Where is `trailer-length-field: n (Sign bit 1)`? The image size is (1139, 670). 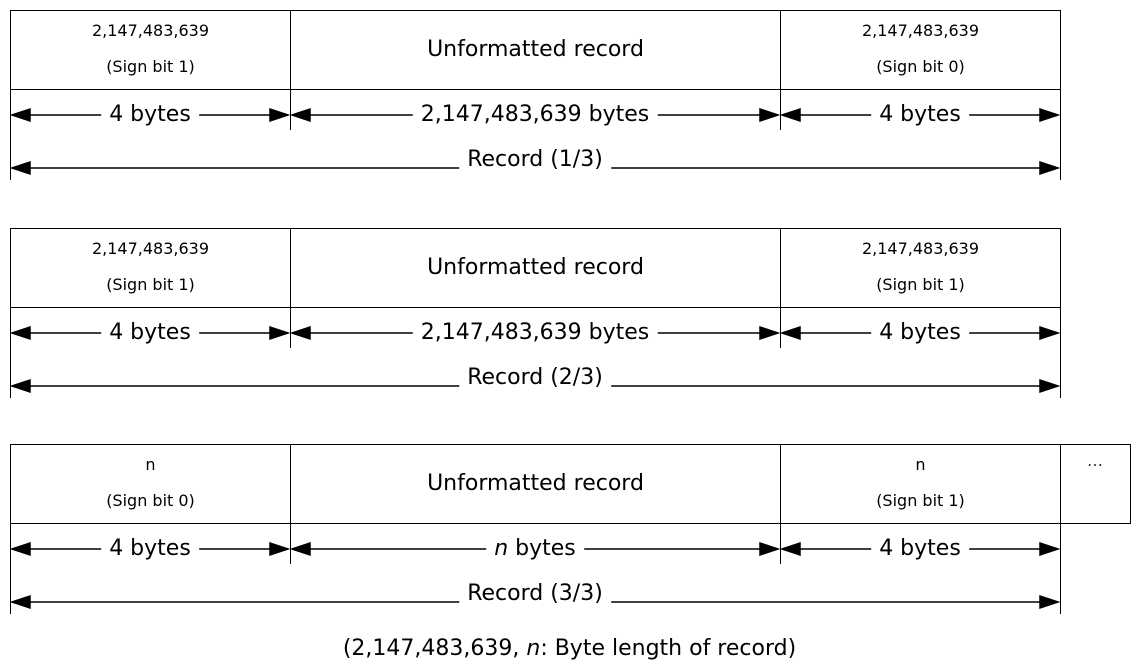 trailer-length-field: n (Sign bit 1) is located at coordinates (920, 484).